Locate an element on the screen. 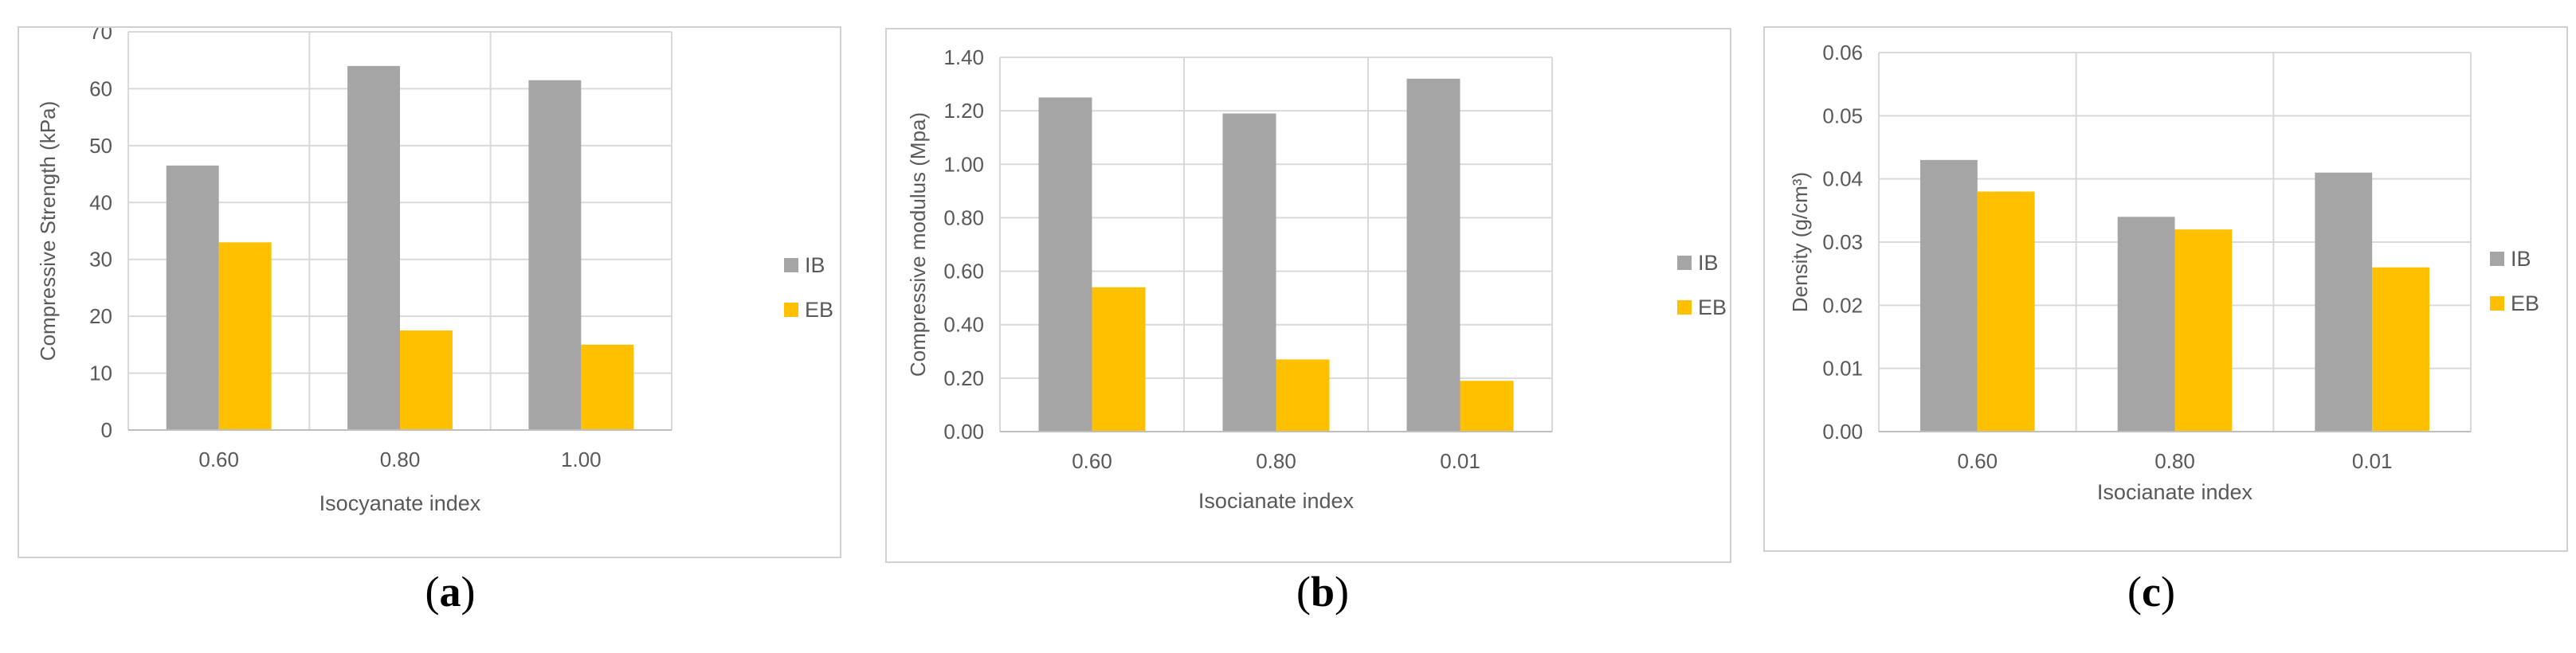  y-tick-label: 1.00 is located at coordinates (964, 164).